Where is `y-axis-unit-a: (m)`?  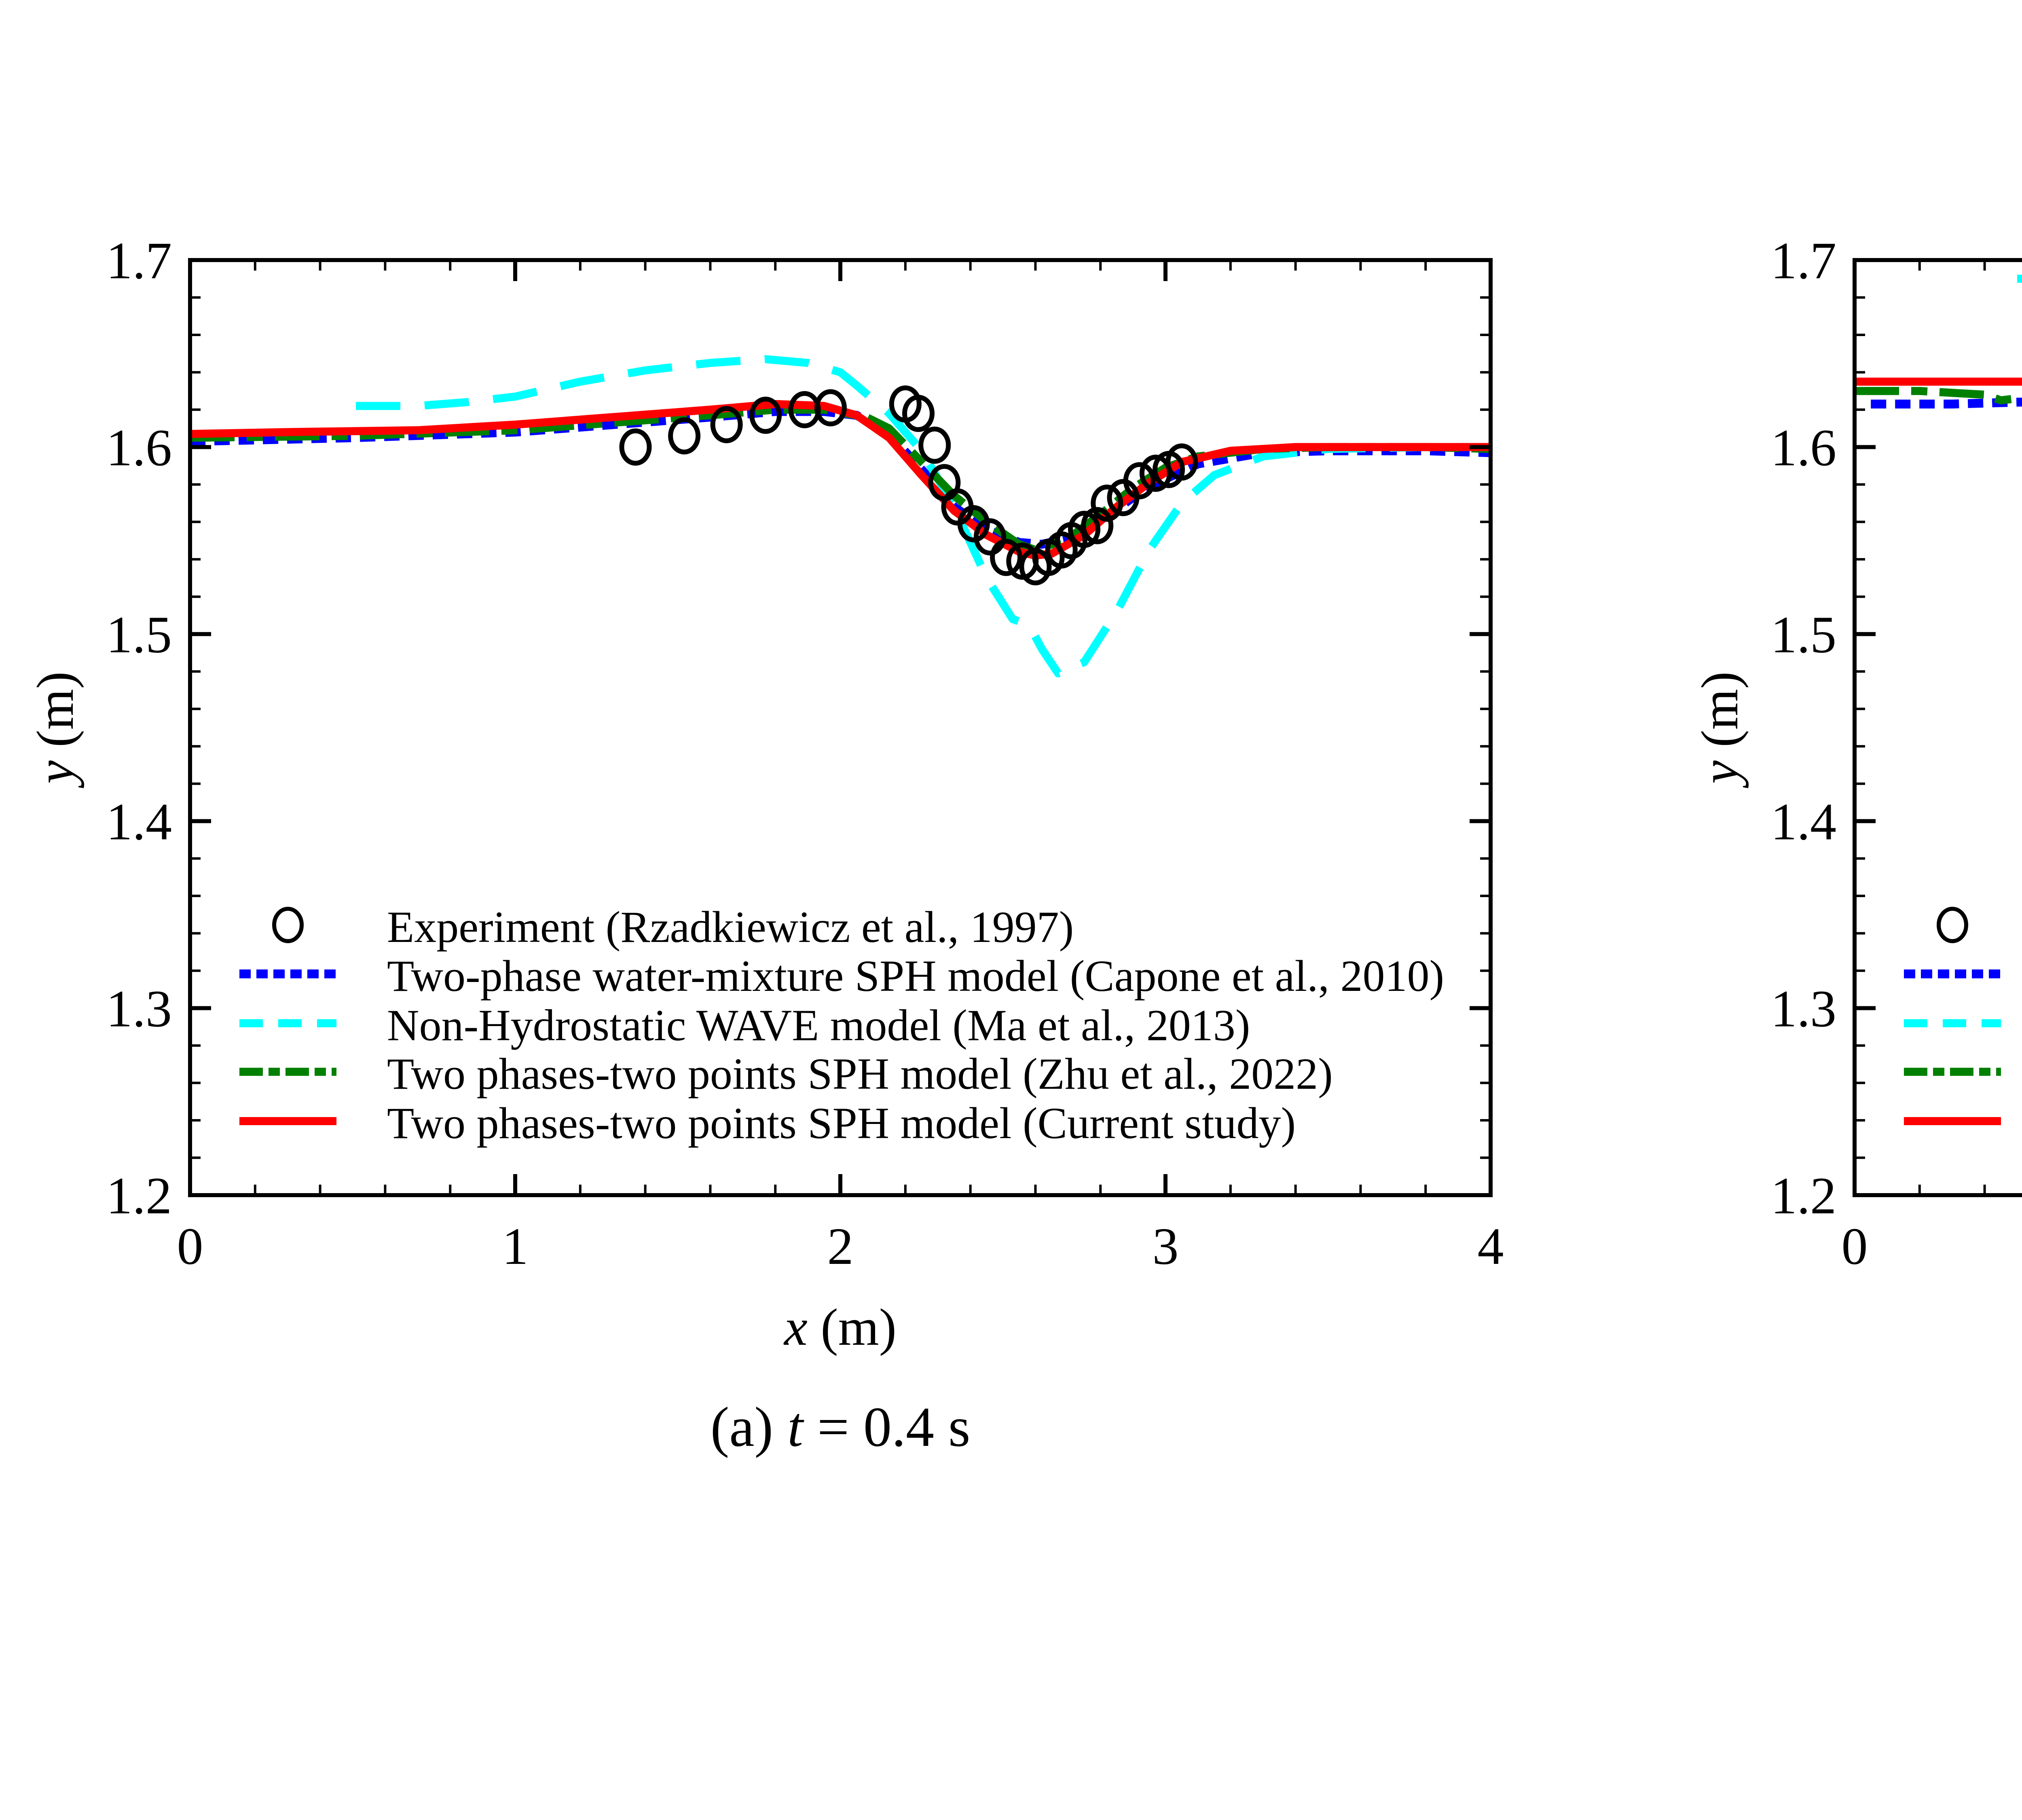
y-axis-unit-a: (m) is located at coordinates (55, 715).